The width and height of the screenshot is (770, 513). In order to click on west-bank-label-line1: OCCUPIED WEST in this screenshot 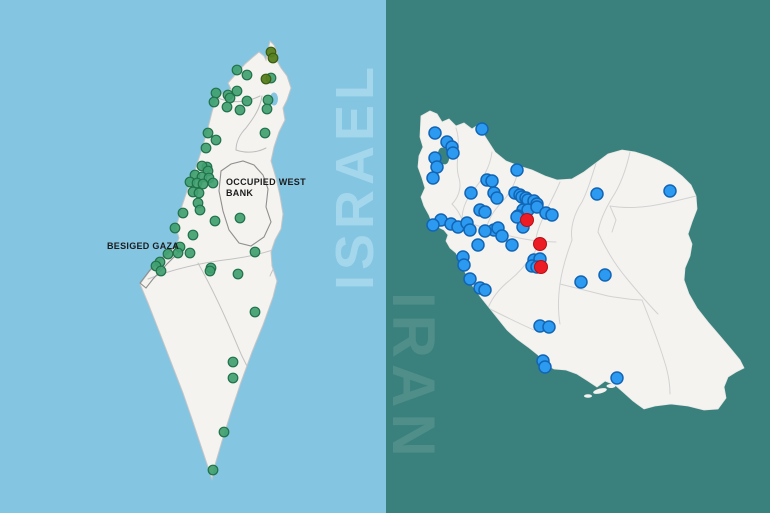, I will do `click(266, 182)`.